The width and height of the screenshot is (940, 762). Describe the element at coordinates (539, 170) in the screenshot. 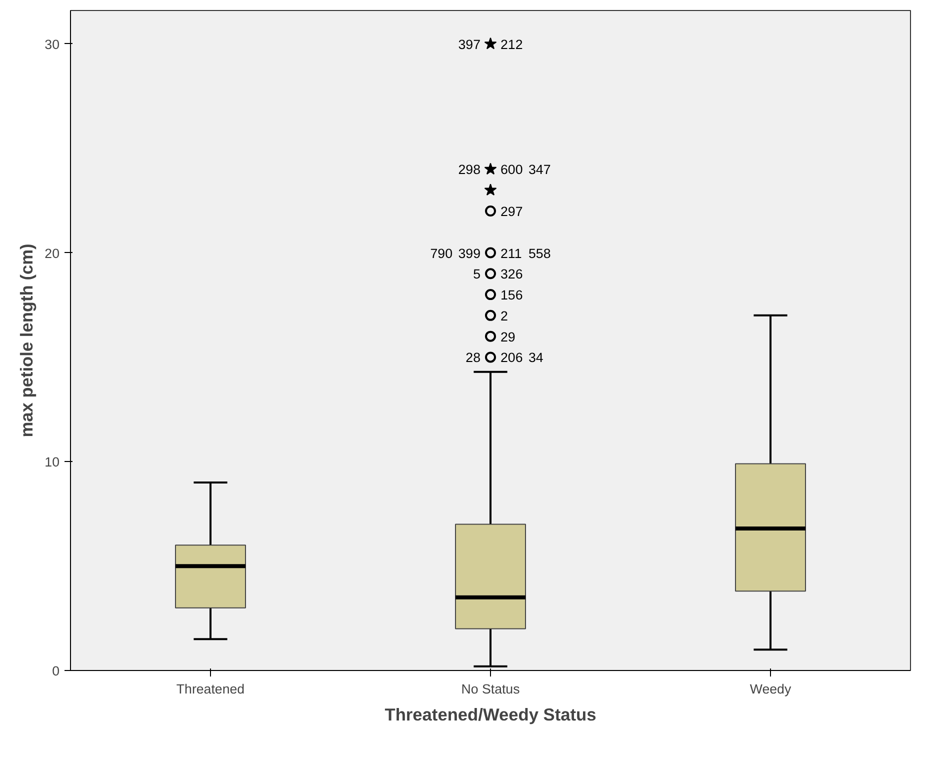

I see `annotation: 347` at that location.